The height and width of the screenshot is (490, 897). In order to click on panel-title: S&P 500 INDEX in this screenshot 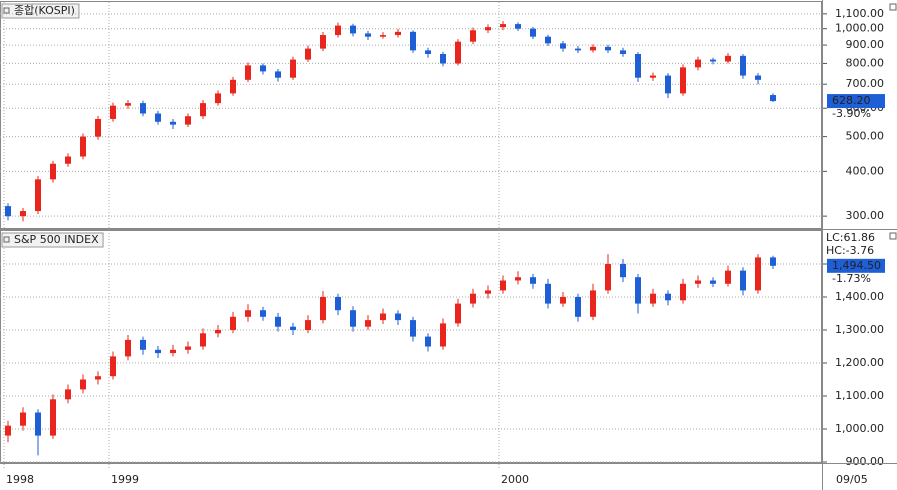, I will do `click(56, 239)`.